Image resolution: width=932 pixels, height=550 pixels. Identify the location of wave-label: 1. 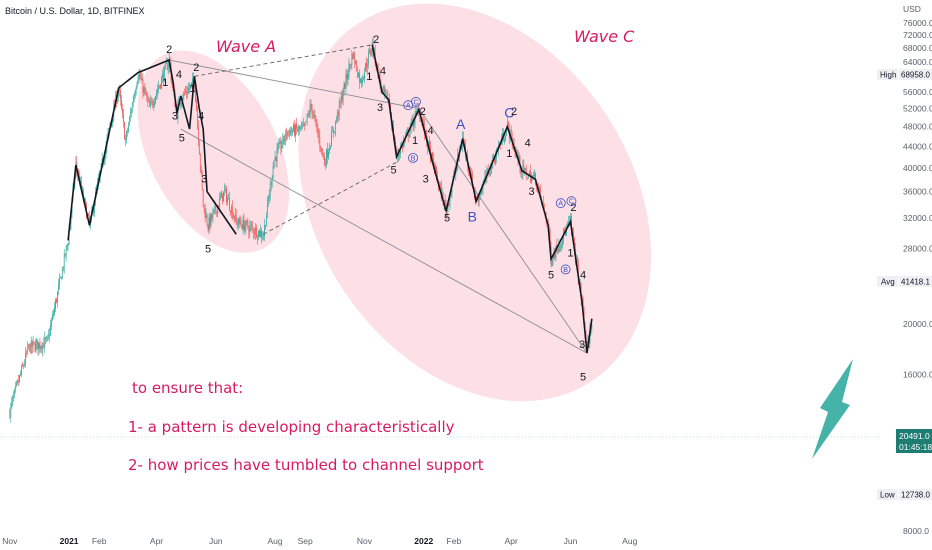
(509, 154).